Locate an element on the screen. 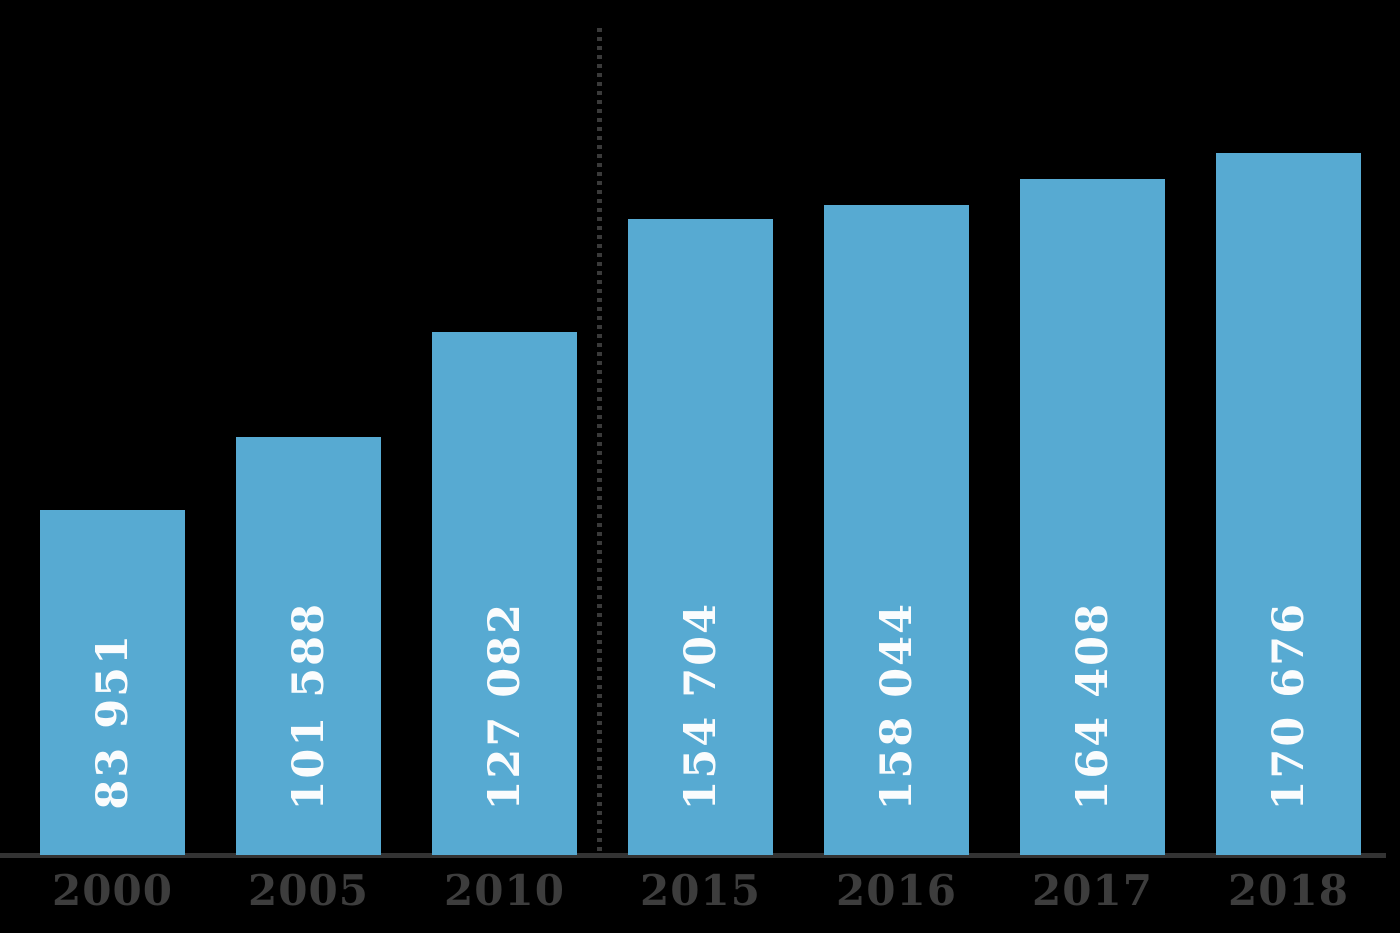 Image resolution: width=1400 pixels, height=933 pixels. bar-value-label: 154 704 is located at coordinates (700, 706).